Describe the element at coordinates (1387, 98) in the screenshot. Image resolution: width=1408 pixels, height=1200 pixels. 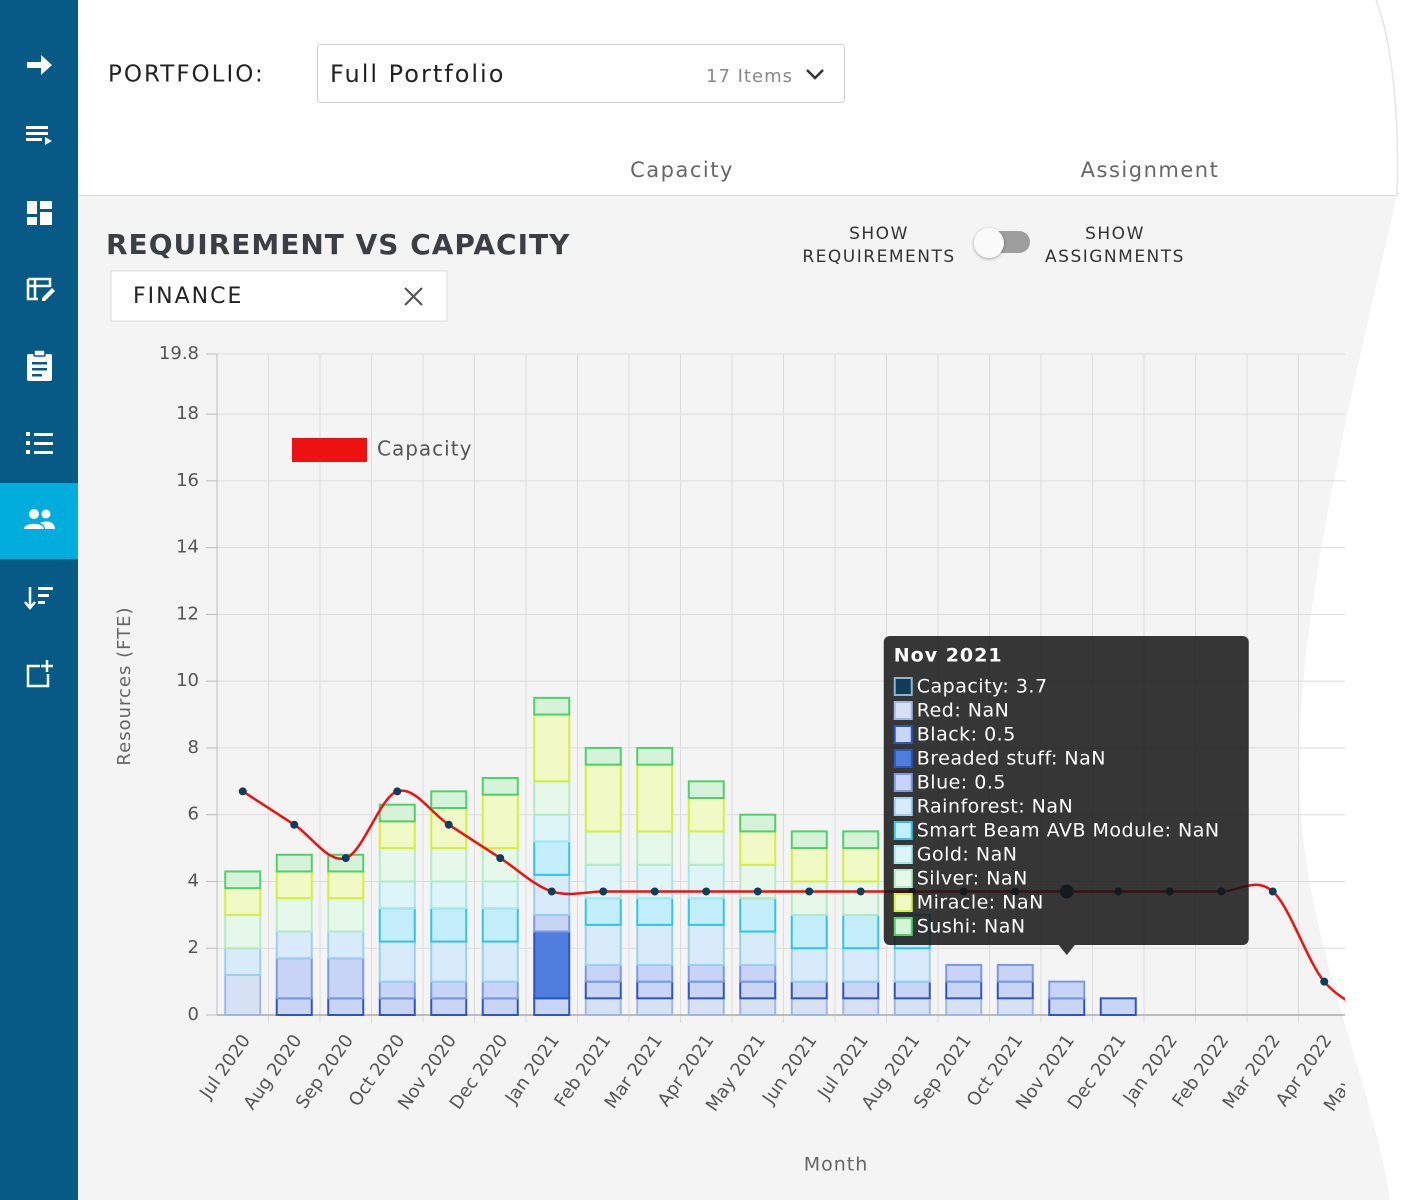
I see `edge-curve` at that location.